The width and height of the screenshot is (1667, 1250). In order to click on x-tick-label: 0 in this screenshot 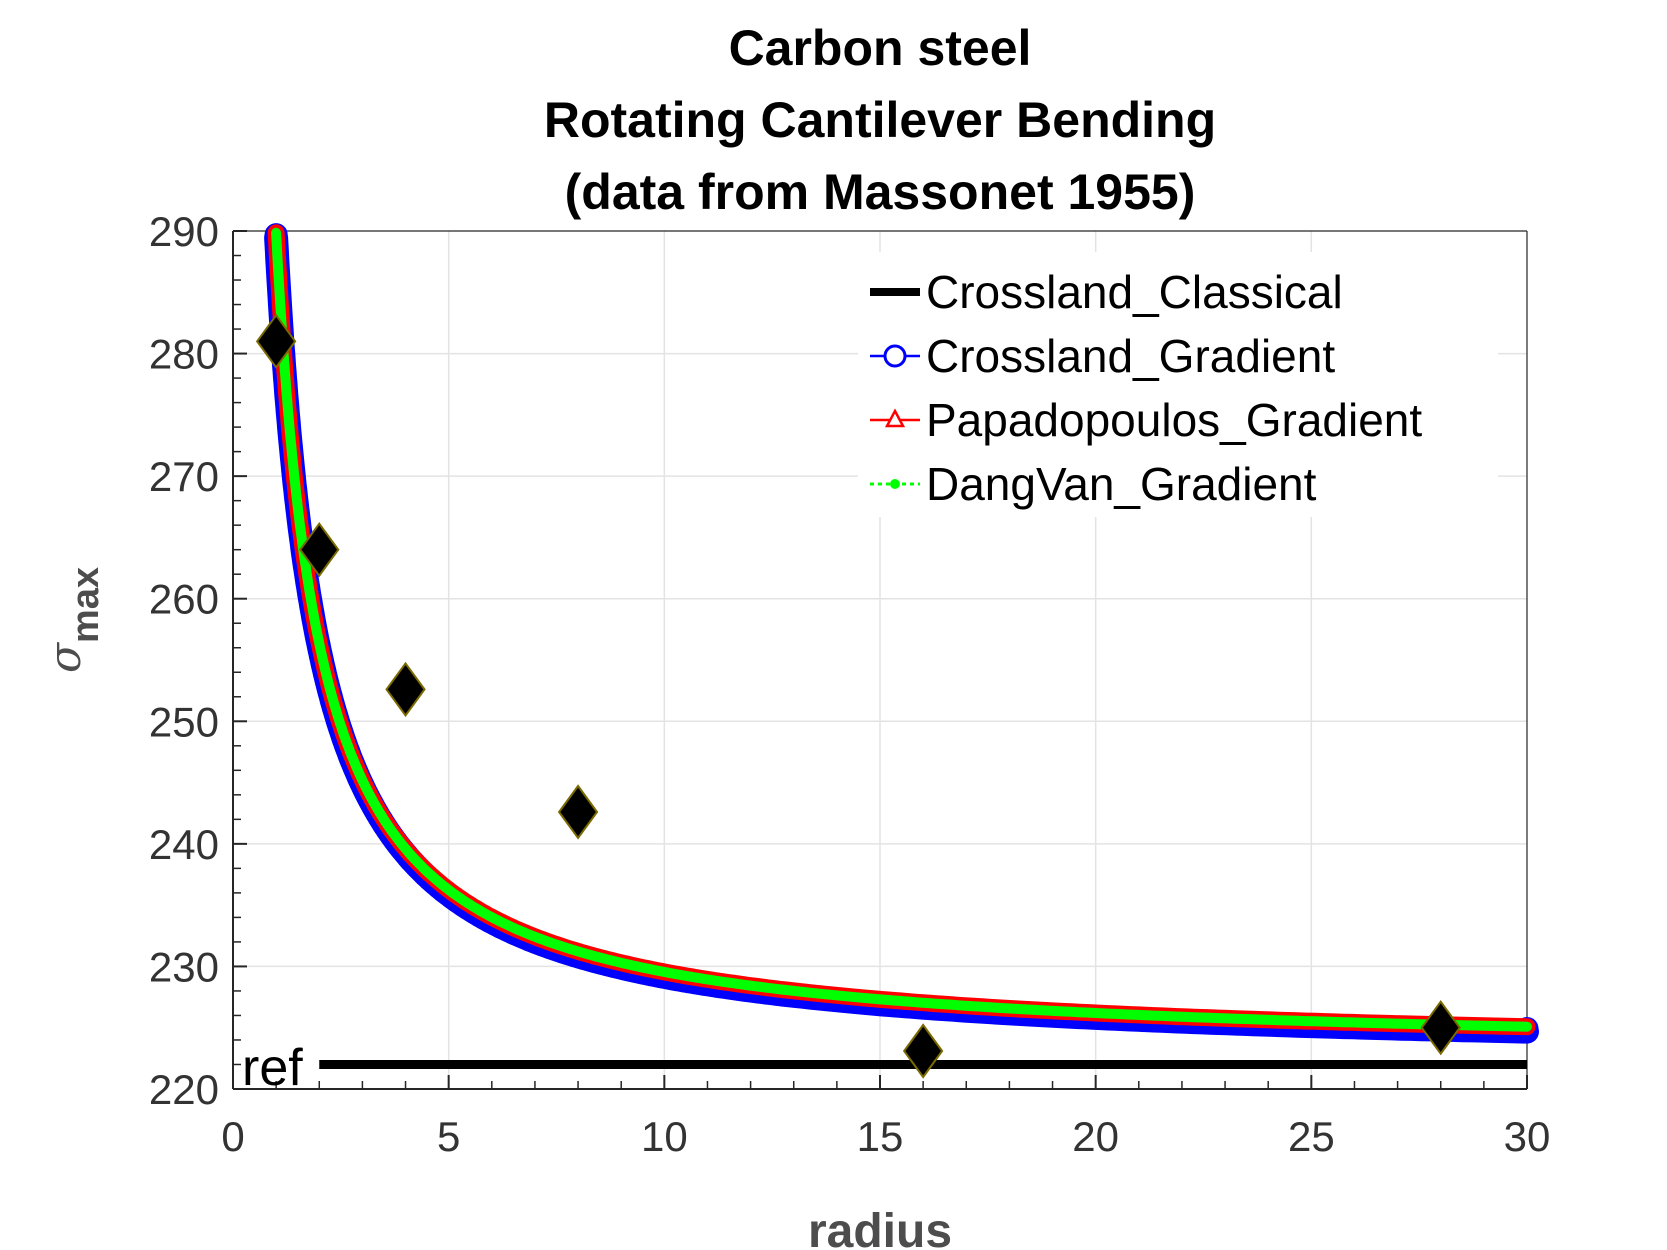, I will do `click(232, 1136)`.